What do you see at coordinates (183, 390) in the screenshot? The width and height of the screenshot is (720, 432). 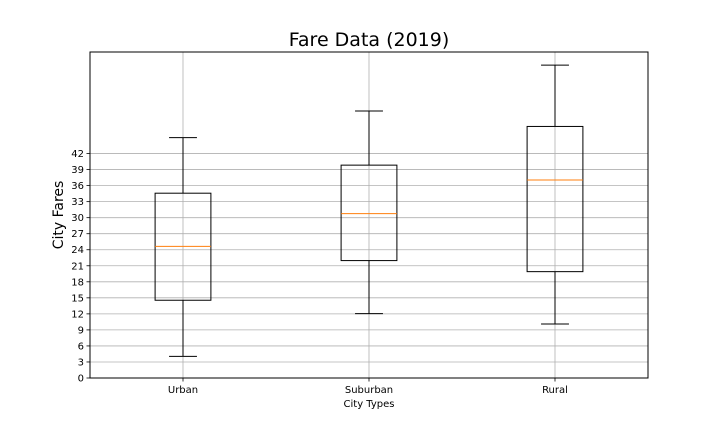 I see `x-tick-label: Urban` at bounding box center [183, 390].